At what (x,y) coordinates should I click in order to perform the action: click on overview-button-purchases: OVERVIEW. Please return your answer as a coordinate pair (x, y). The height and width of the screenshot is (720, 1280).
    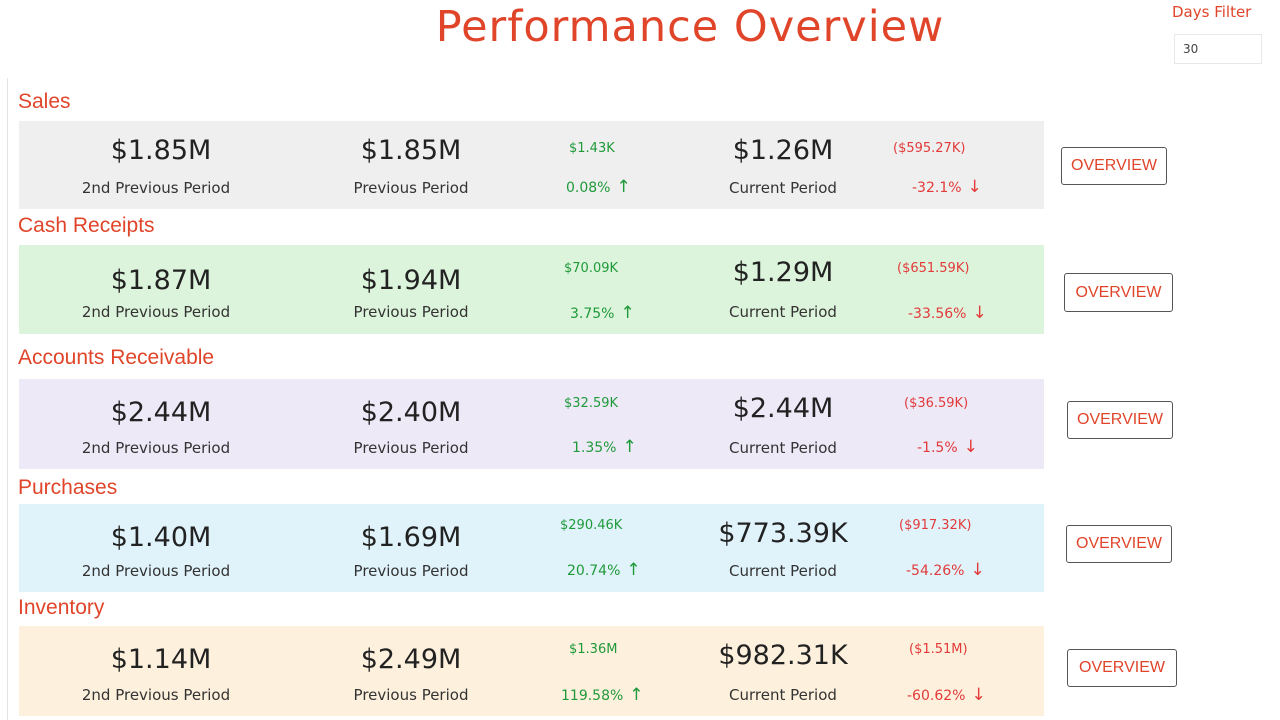
    Looking at the image, I should click on (1119, 544).